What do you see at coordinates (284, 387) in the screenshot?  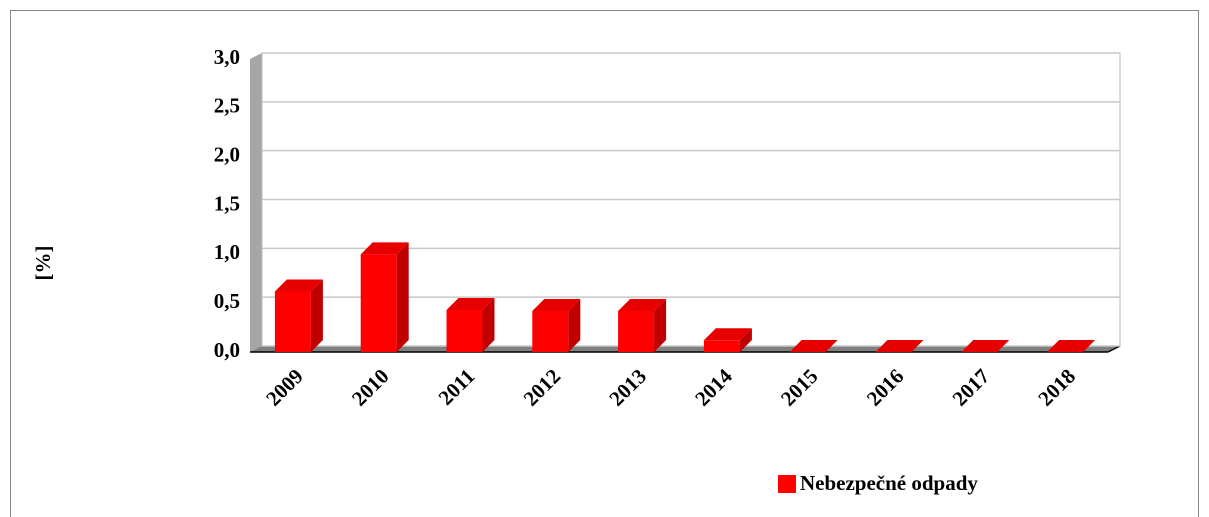 I see `x-tick-label: 2009` at bounding box center [284, 387].